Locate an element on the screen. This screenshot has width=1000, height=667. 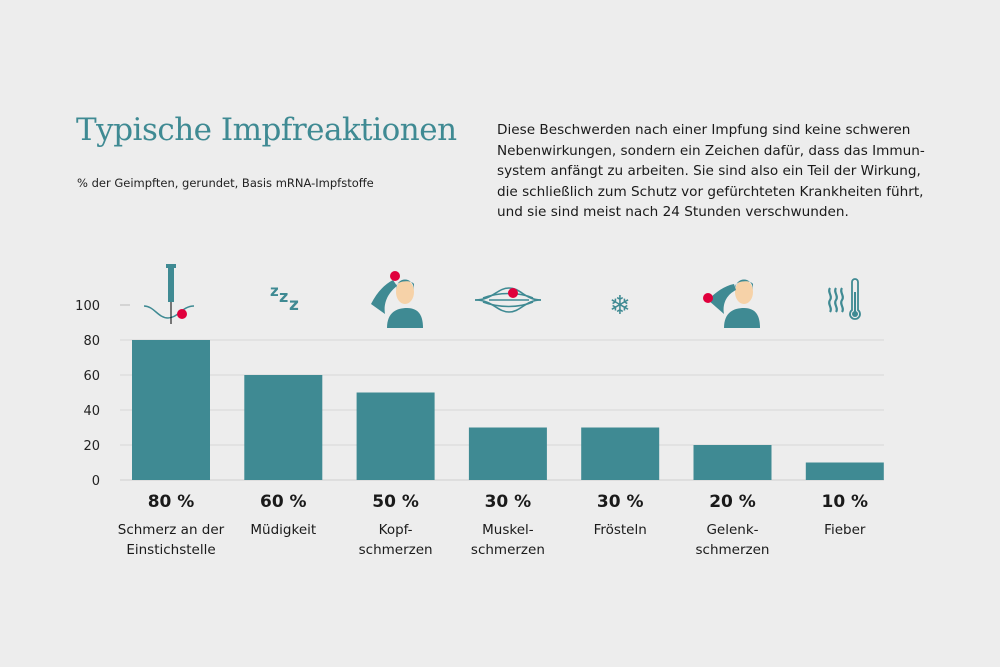
category-label: Schmerz an der Einstichstelle is located at coordinates (171, 540).